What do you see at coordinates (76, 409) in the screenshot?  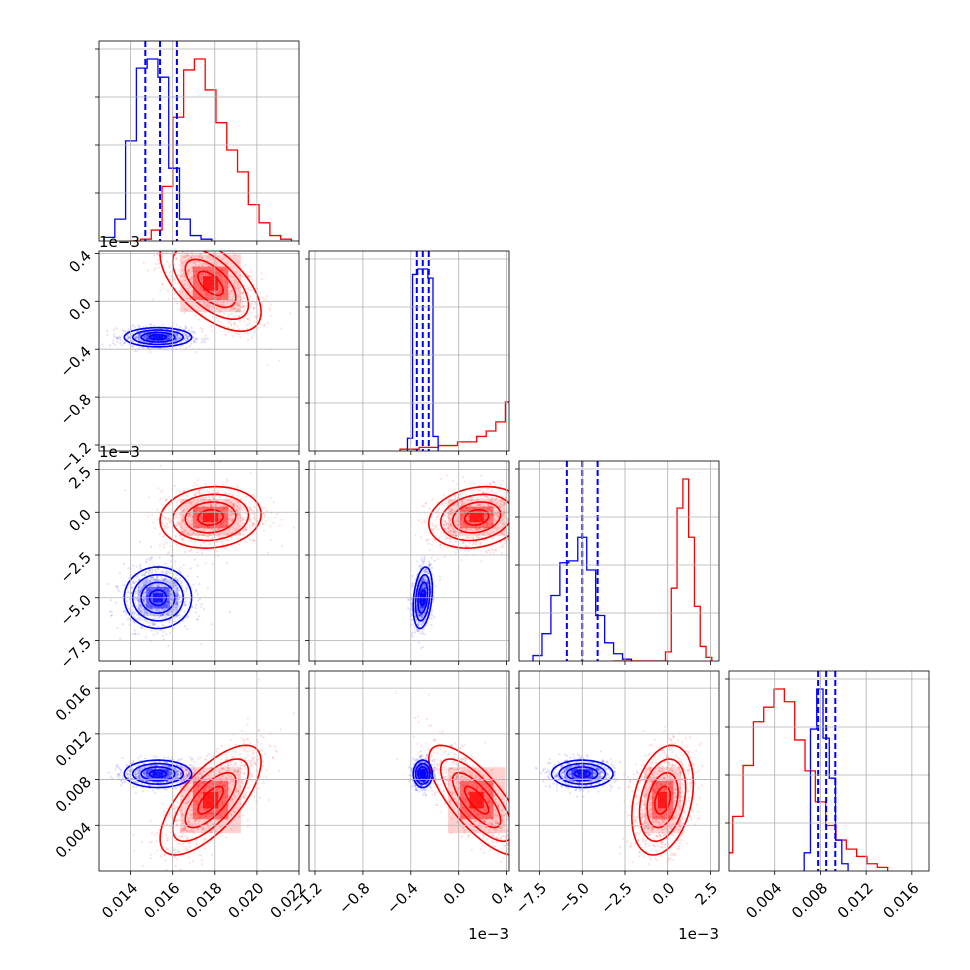 I see `y-tick-label-1-1: −0.8` at bounding box center [76, 409].